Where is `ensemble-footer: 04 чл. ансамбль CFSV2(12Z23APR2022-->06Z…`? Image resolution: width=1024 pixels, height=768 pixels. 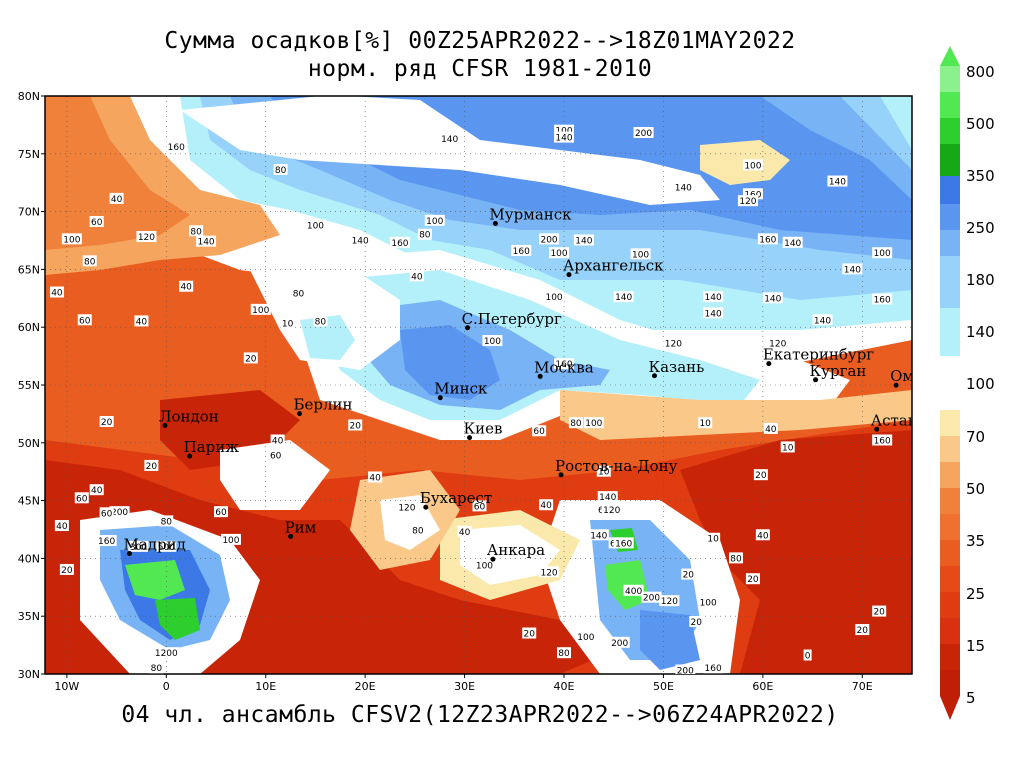
ensemble-footer: 04 чл. ансамбль CFSV2(12Z23APR2022-->06Z… is located at coordinates (480, 715).